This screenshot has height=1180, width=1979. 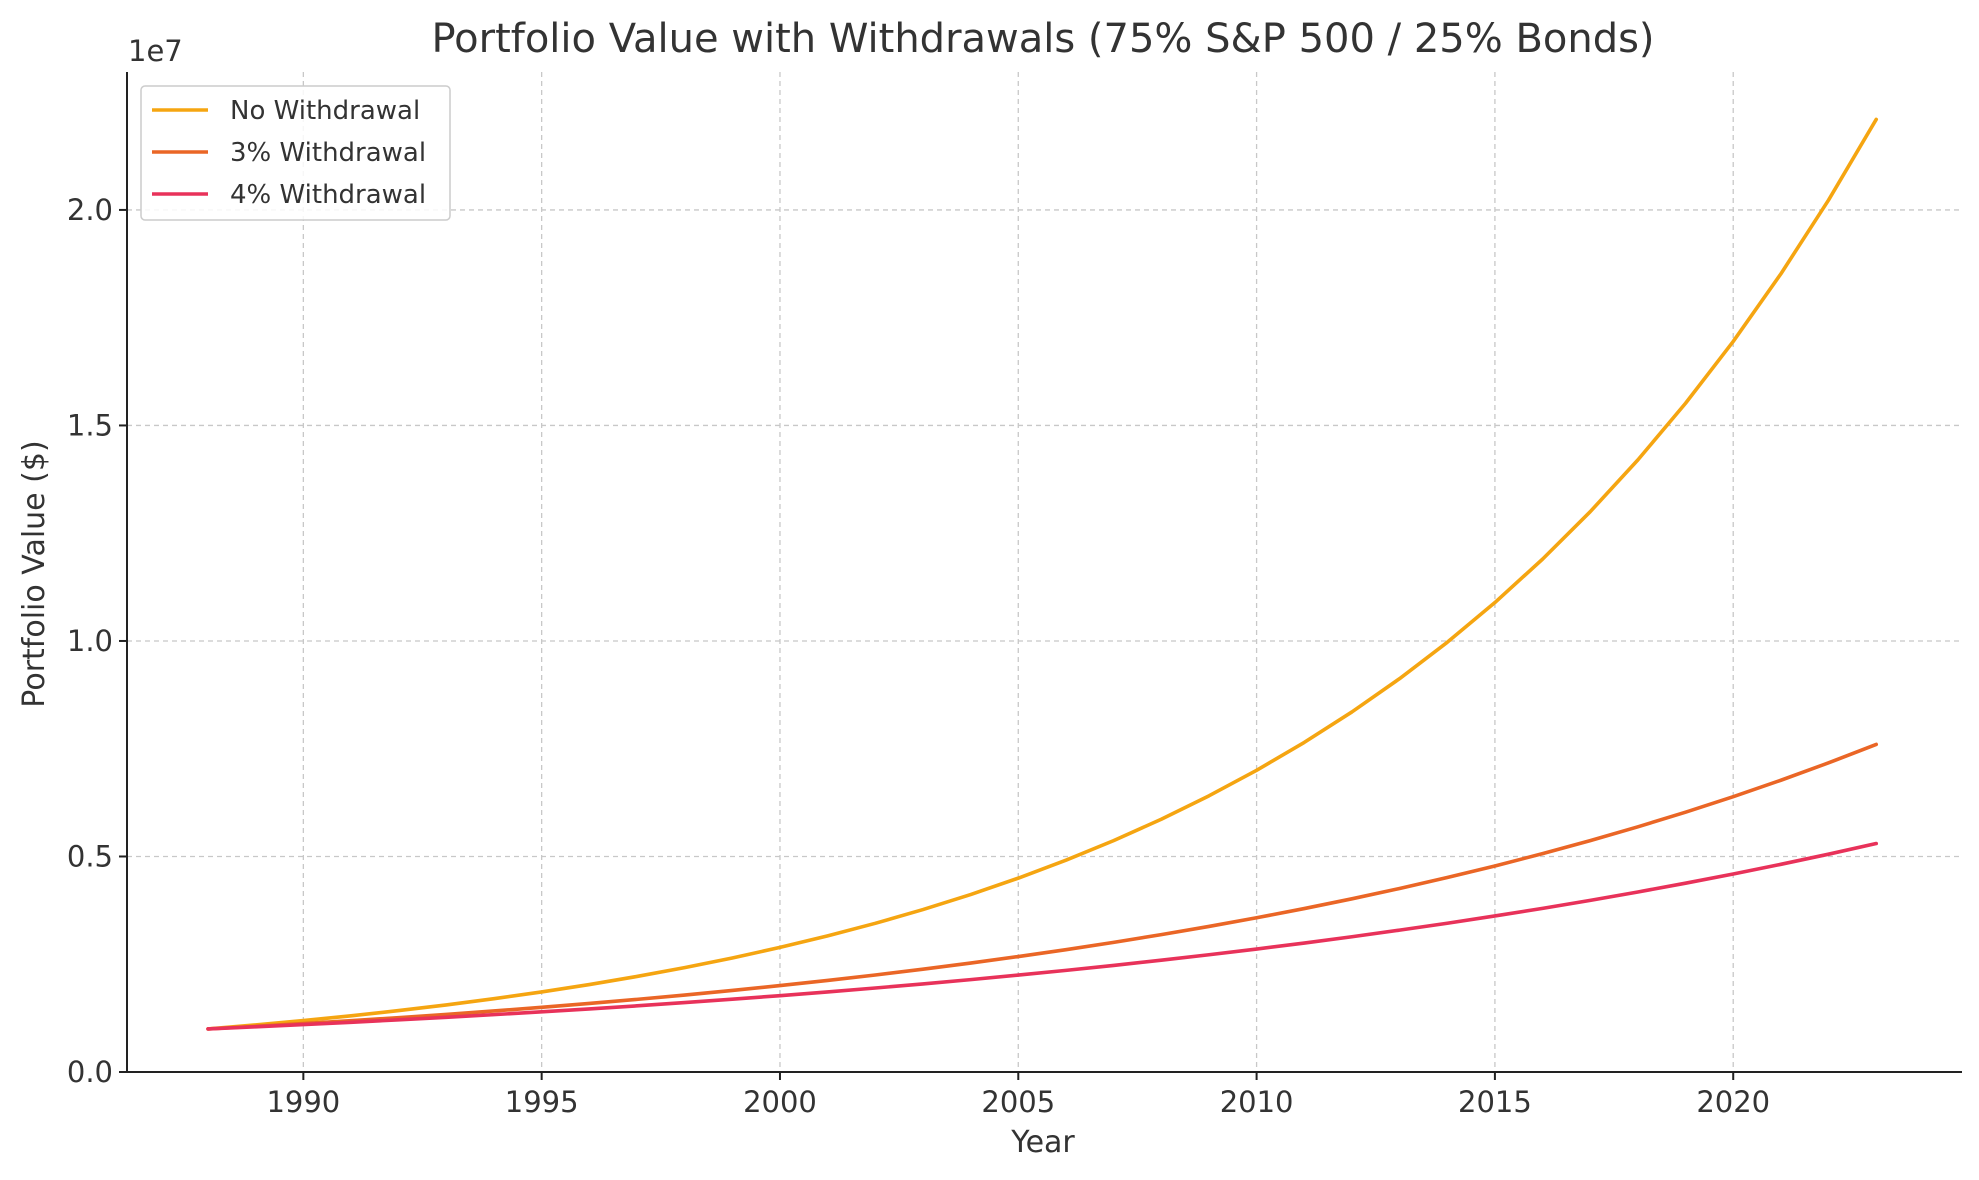 I want to click on series-line-4-withdrawal, so click(x=1042, y=936).